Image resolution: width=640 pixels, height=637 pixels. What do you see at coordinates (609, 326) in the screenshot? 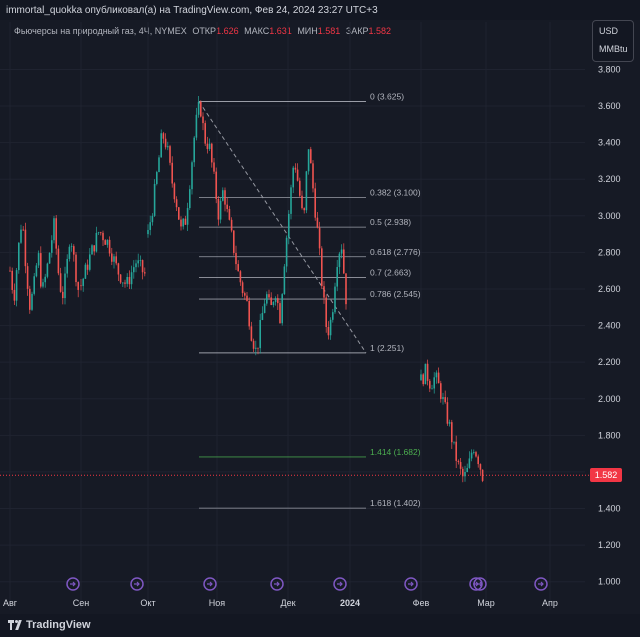
I see `y-tick-label: 2.400` at bounding box center [609, 326].